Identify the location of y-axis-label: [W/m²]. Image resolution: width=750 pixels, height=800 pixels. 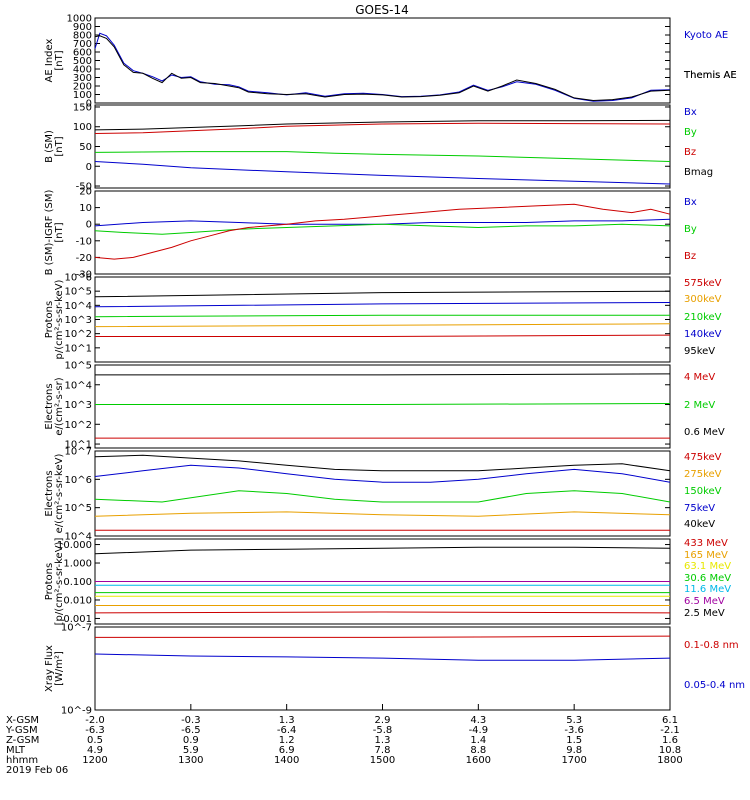
(59, 668).